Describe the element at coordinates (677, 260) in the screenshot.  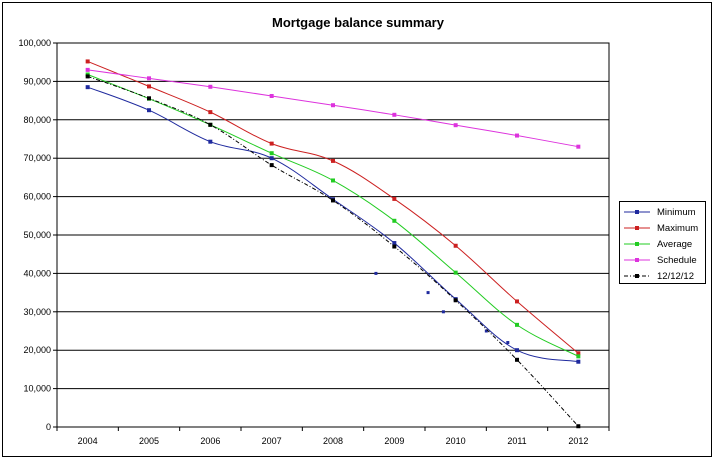
I see `legend-label: Schedule` at that location.